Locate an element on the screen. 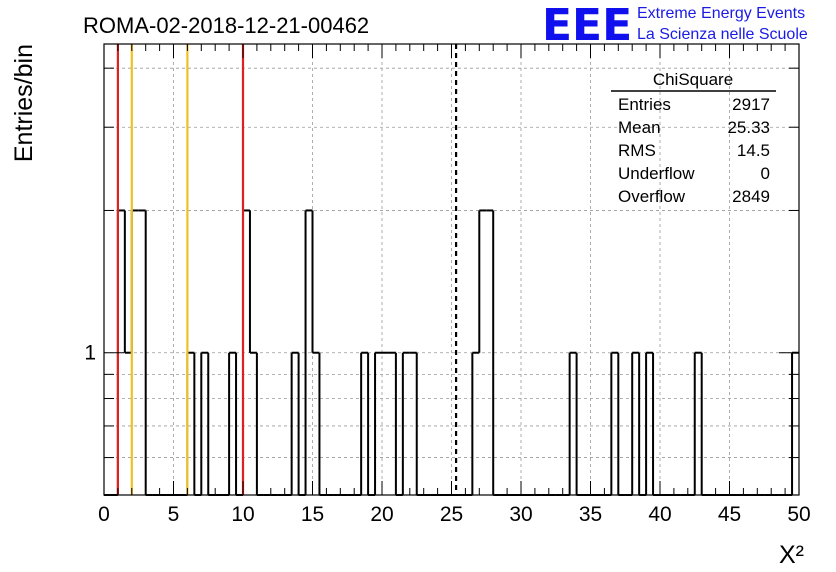 The height and width of the screenshot is (572, 836). x-tick-label: 0 is located at coordinates (104, 514).